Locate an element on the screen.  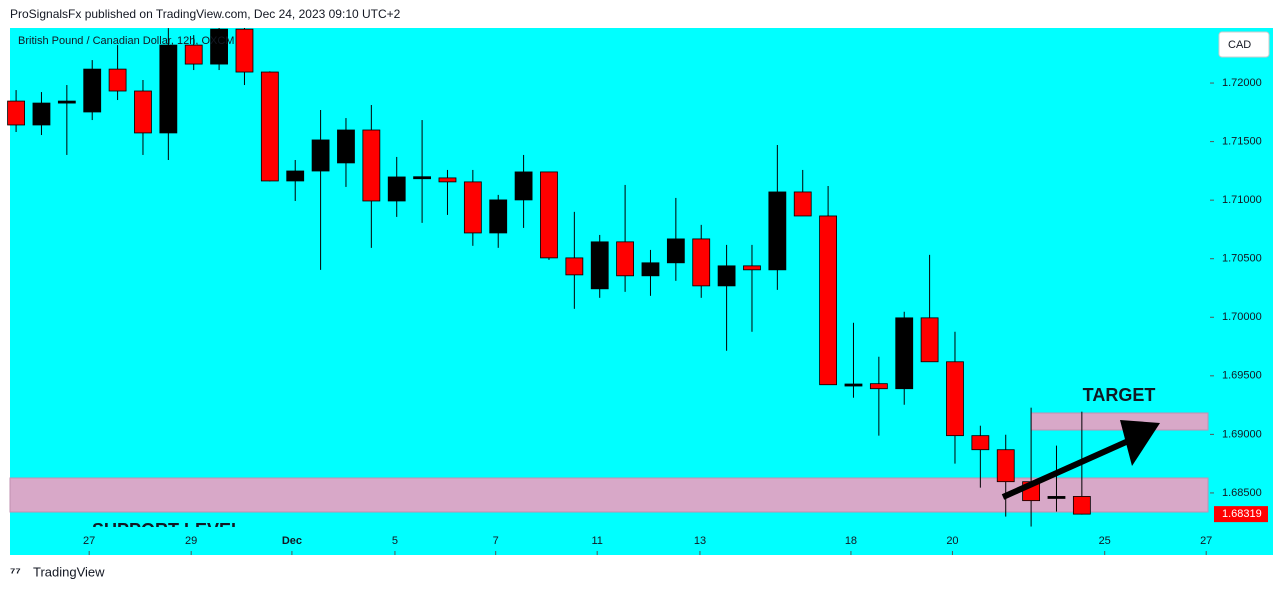
last-price-box is located at coordinates (1241, 514).